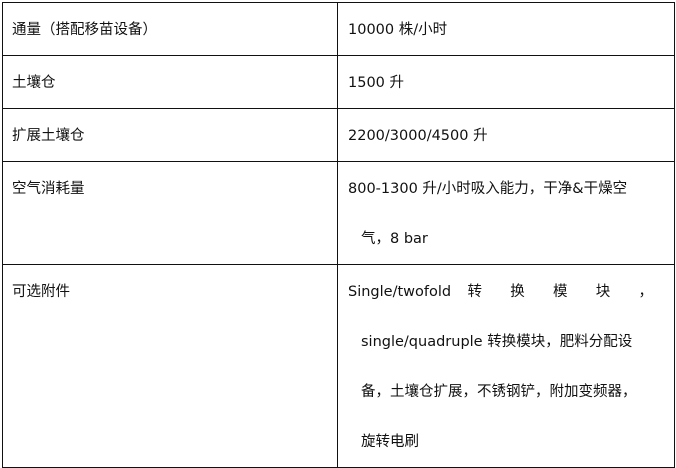 The height and width of the screenshot is (468, 676). Describe the element at coordinates (500, 292) in the screenshot. I see `value-line: Single/twofold 转 换 模 块 ，` at that location.